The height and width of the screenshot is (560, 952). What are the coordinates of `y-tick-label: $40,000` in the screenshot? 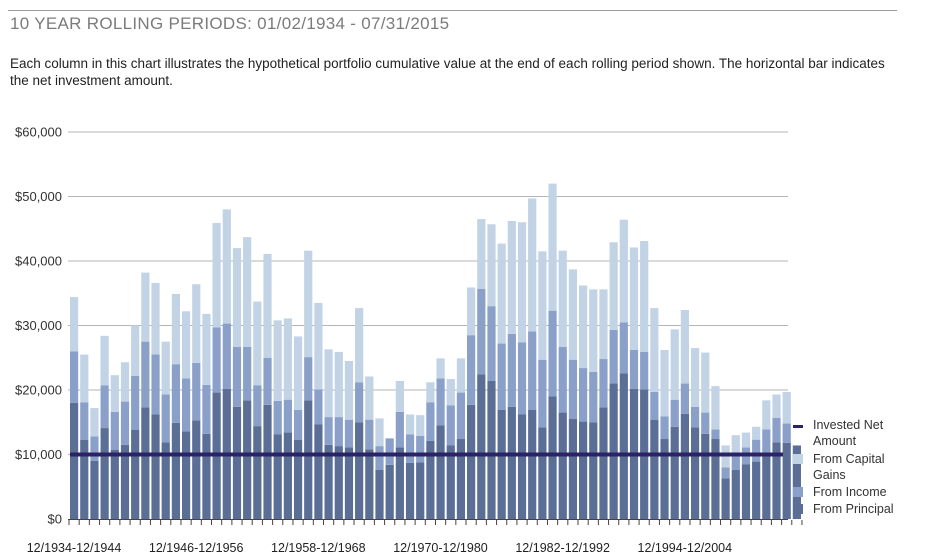 It's located at (38, 261).